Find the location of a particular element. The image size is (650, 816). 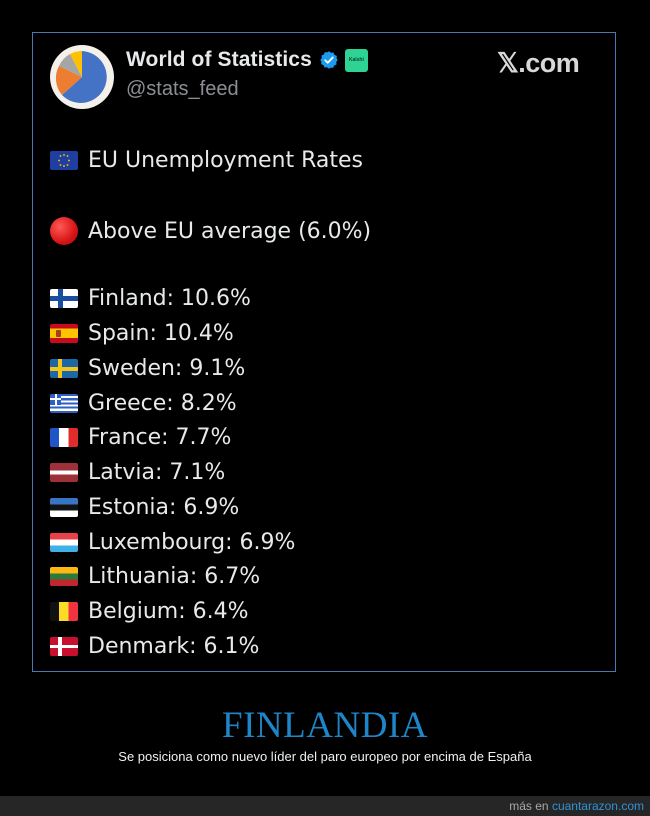

country-rate: Luxembourg: 6.9% is located at coordinates (192, 542).